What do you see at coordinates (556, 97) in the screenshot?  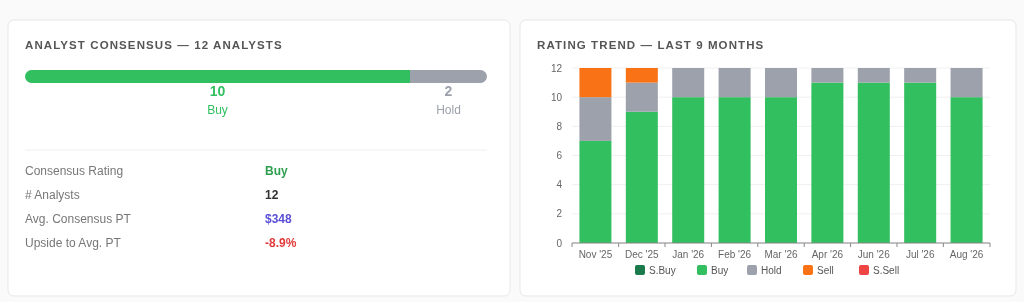 I see `y-tick-label: 10` at bounding box center [556, 97].